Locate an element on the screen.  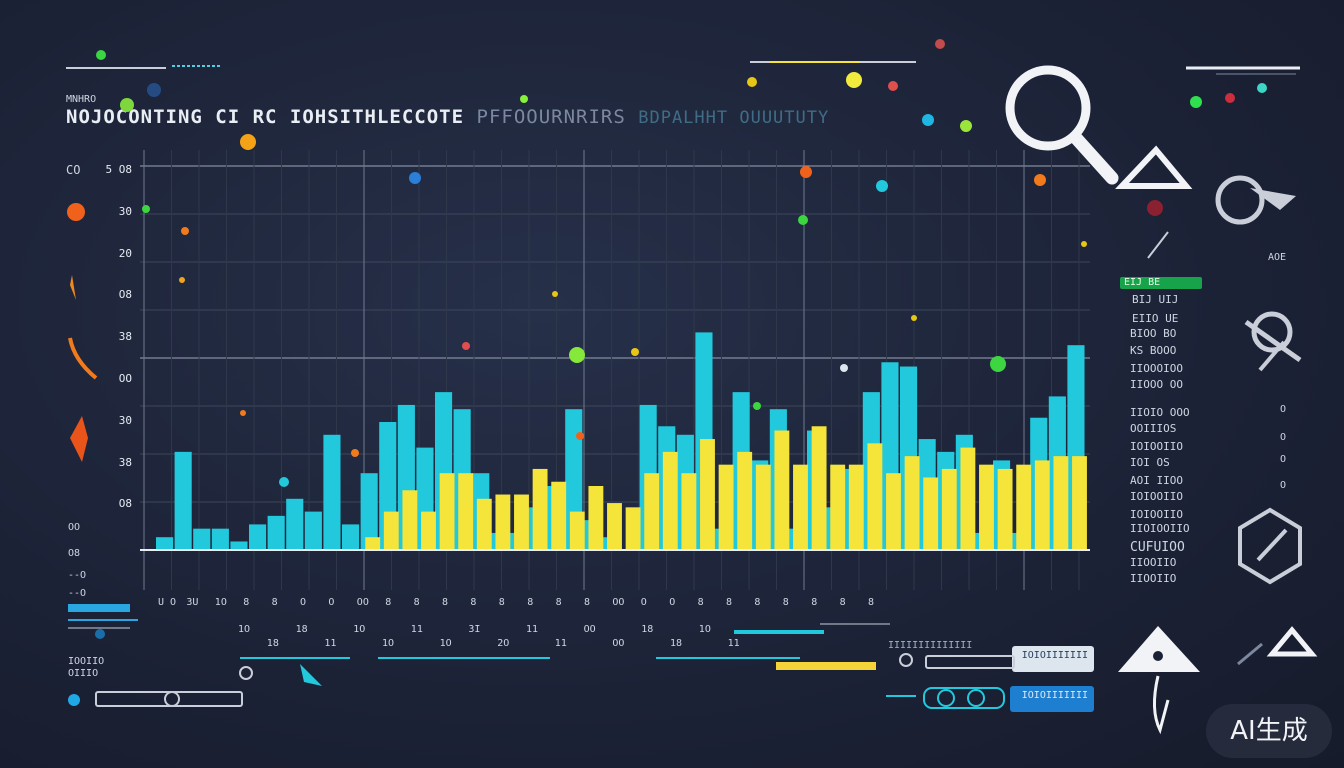
yellow-series is located at coordinates (726, 488).